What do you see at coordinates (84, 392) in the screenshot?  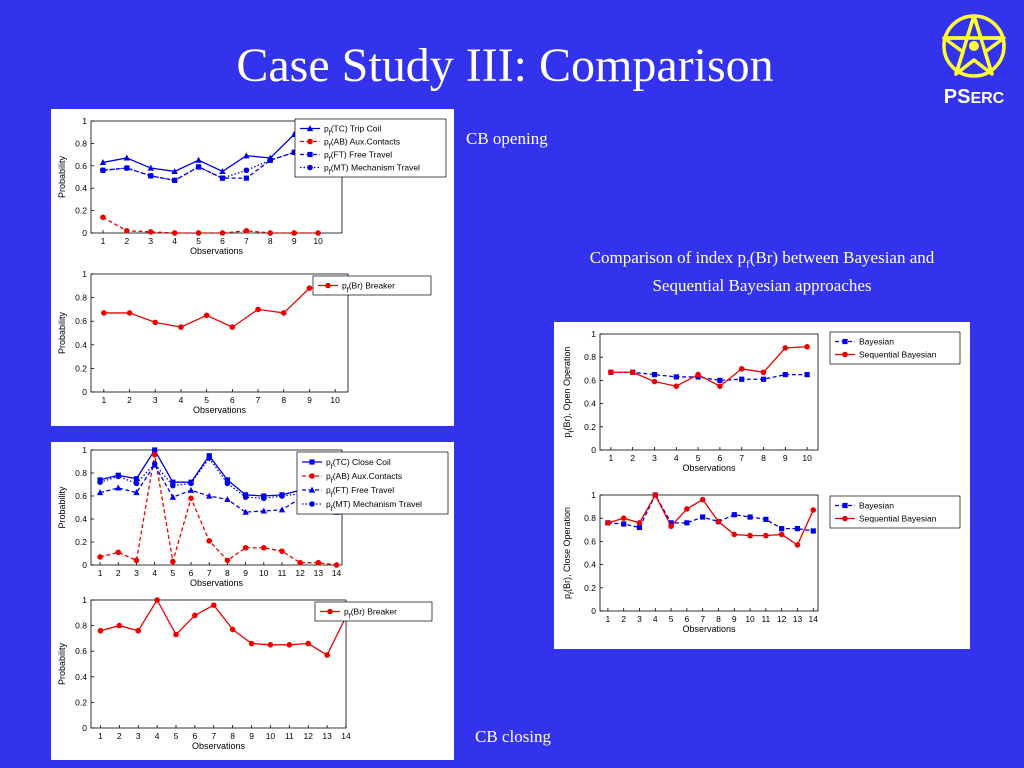 I see `y-tick-label: 0` at bounding box center [84, 392].